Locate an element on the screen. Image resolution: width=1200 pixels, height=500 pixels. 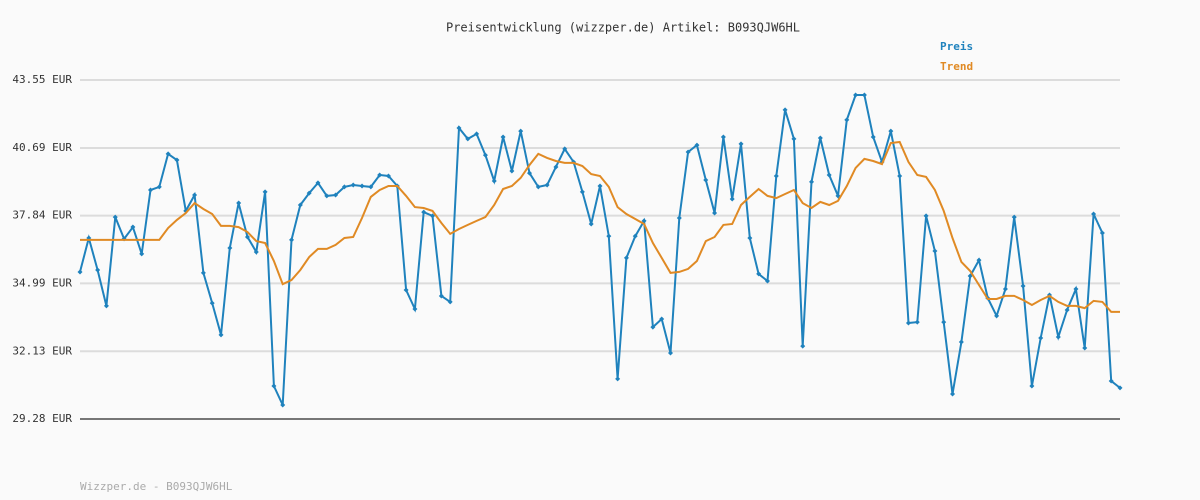
y-tick-label: 34.99 EUR is located at coordinates (42, 282).